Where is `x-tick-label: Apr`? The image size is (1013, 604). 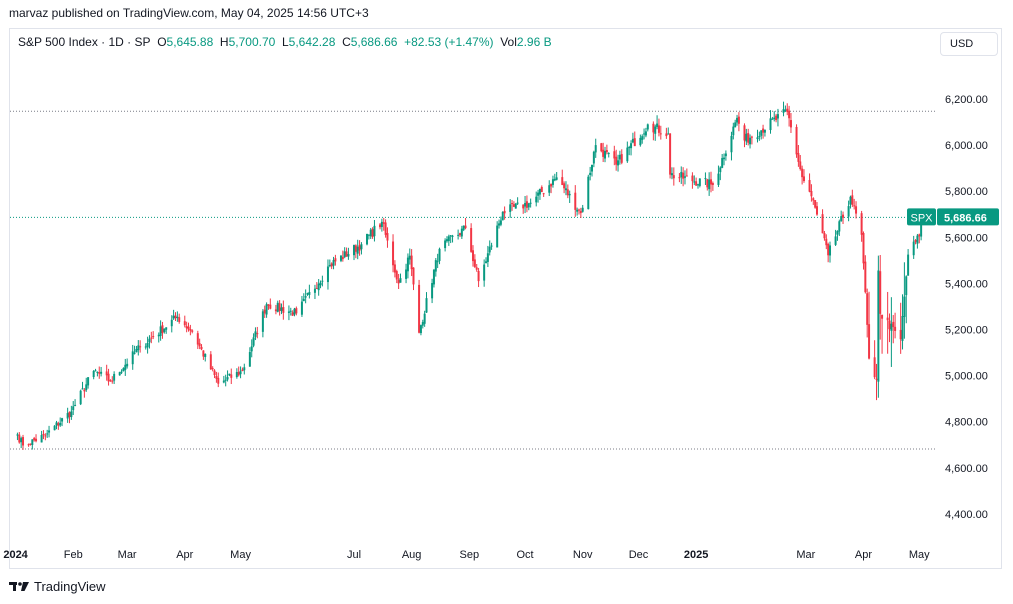 x-tick-label: Apr is located at coordinates (863, 555).